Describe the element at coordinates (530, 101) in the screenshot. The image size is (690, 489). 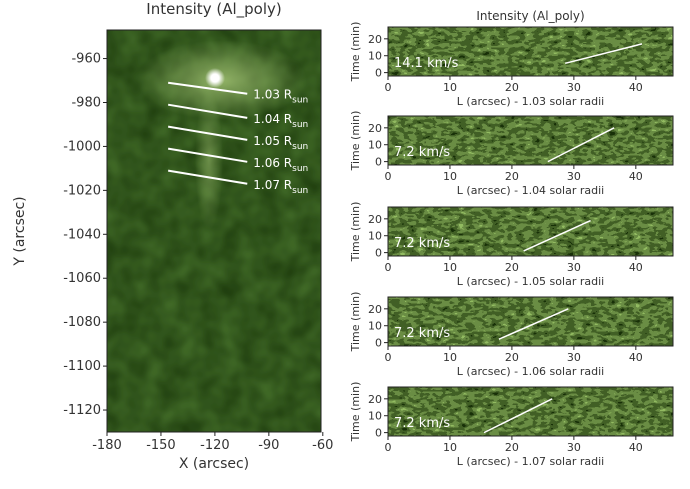
I see `x-axis-label: L (arcsec) - 1.03 solar radii` at that location.